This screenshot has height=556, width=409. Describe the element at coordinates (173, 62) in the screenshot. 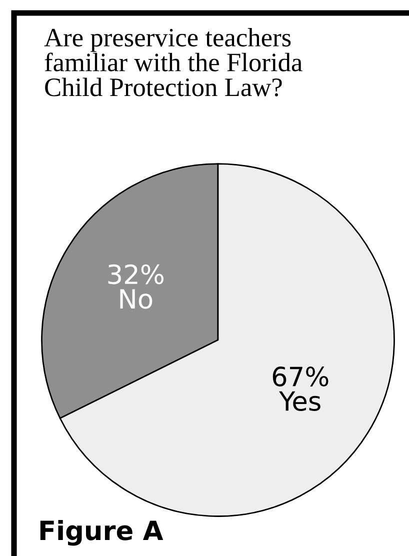

I see `chart-title: Are preservice teachers familiar with the Florida Child Protection Law?` at that location.